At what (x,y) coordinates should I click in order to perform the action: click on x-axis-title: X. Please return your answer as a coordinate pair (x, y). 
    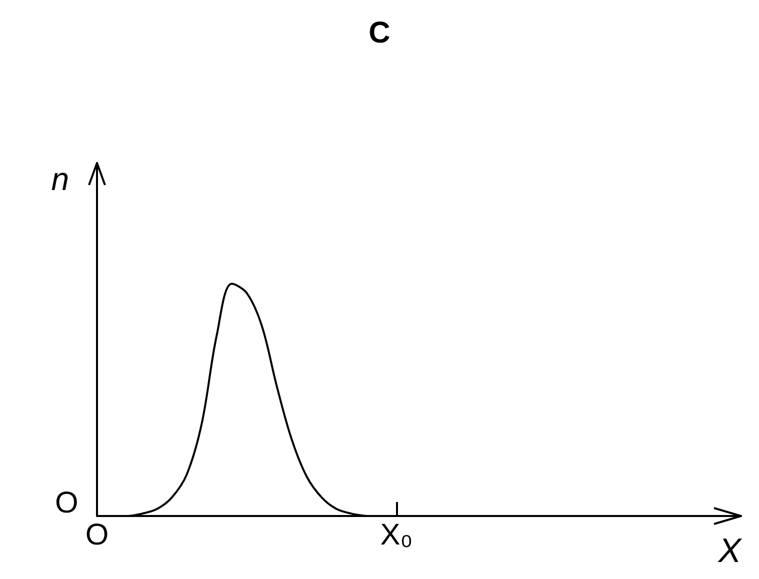
    Looking at the image, I should click on (729, 551).